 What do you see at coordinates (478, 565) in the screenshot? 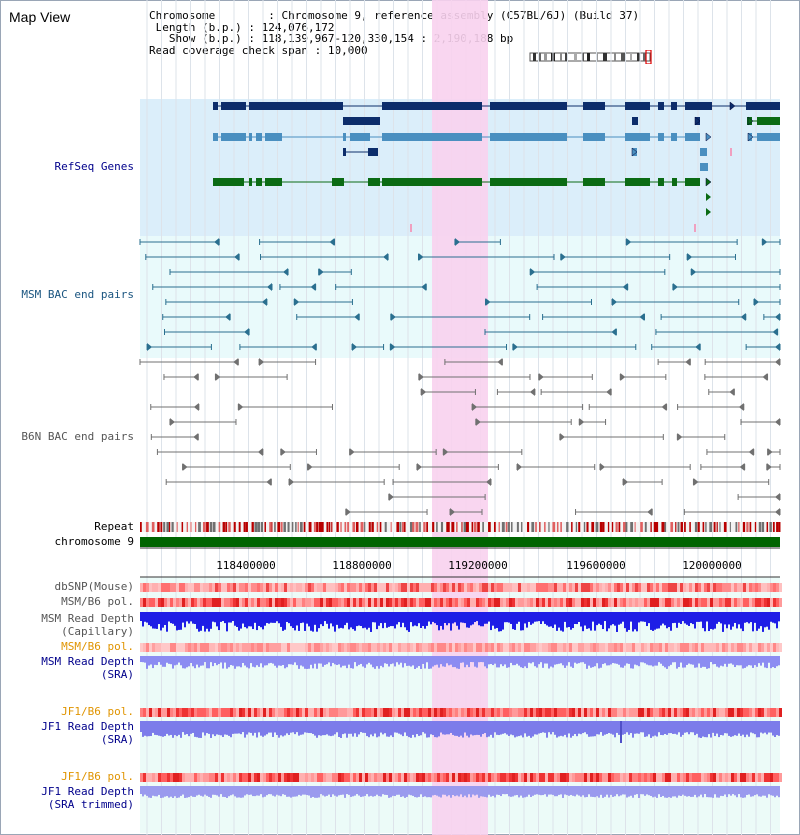
I see `axis-tick-label: 119200000` at bounding box center [478, 565].